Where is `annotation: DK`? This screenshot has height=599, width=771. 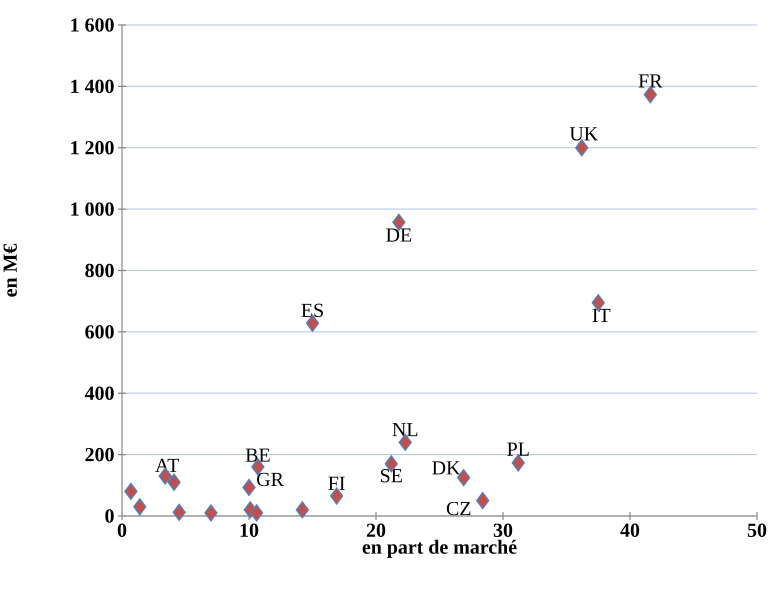 annotation: DK is located at coordinates (446, 467).